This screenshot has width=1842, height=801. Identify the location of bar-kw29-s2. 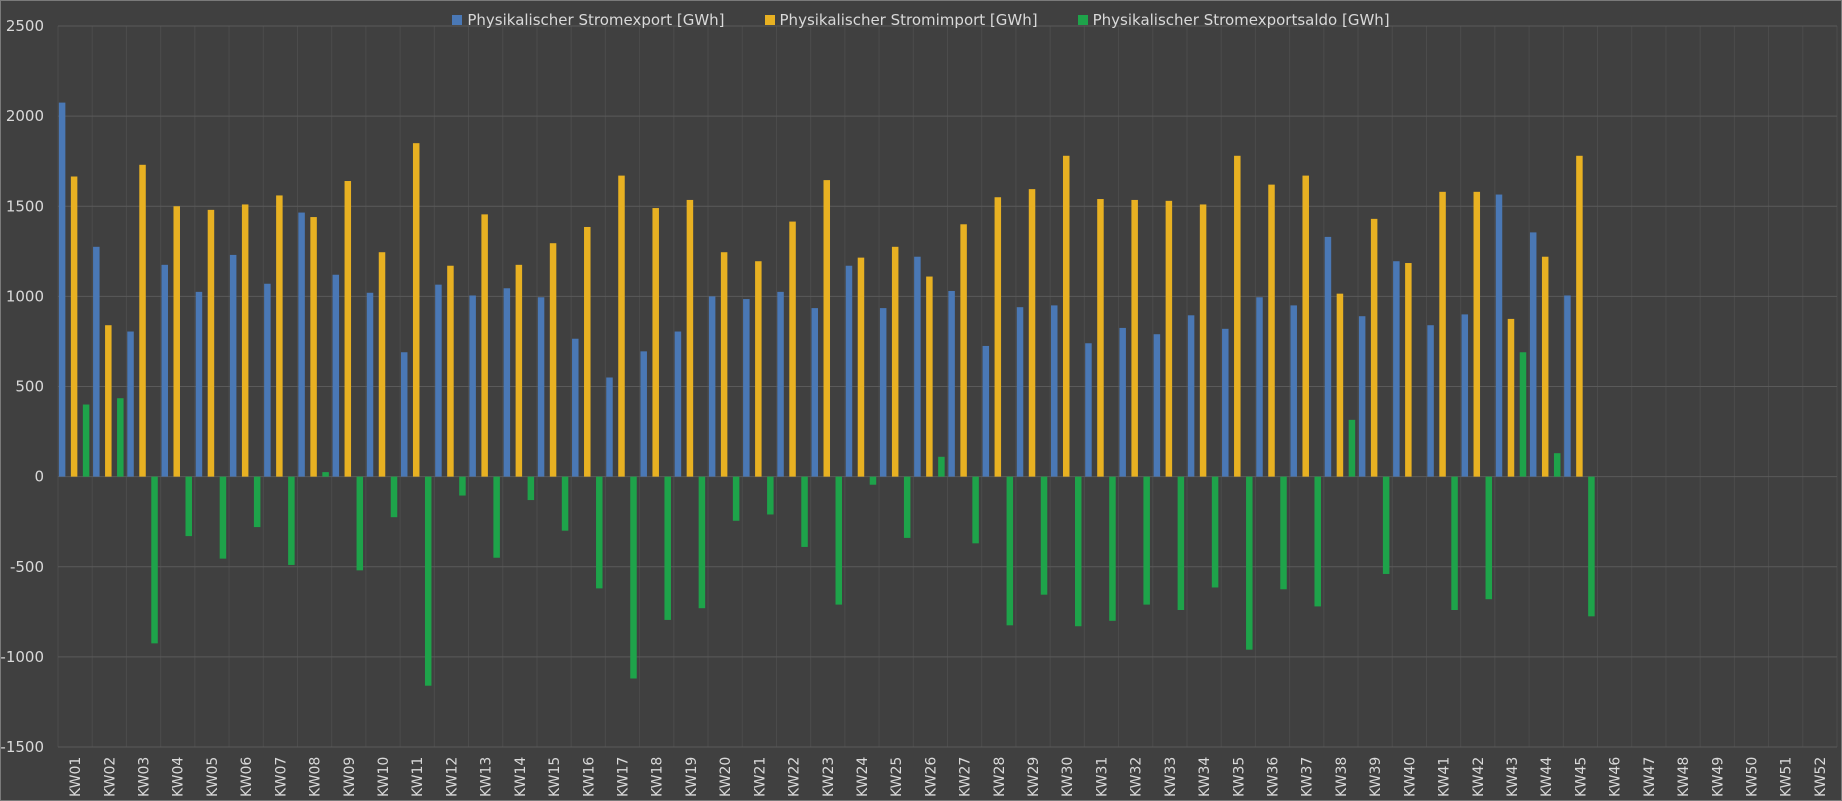
(1044, 535).